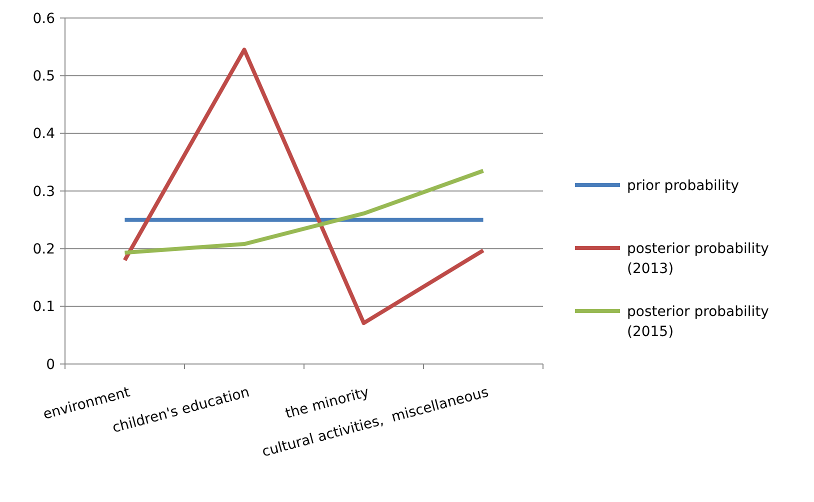 This screenshot has width=814, height=502. I want to click on line-series, so click(304, 211).